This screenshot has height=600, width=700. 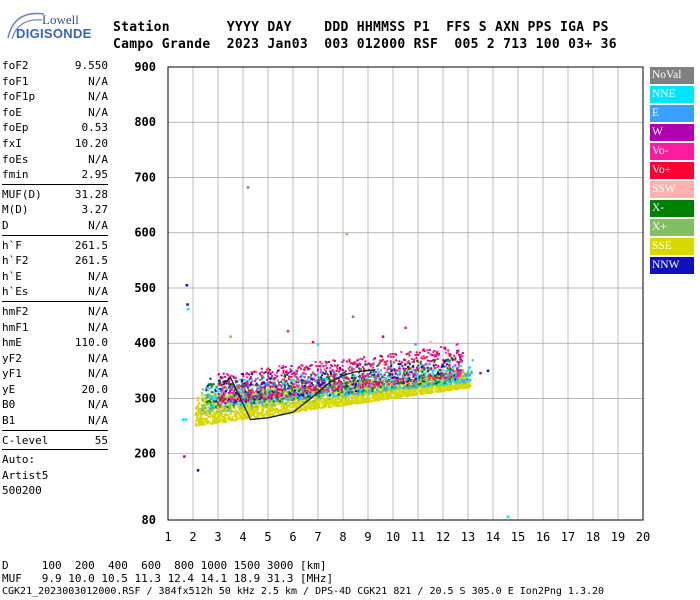 I want to click on param-key: M(D), so click(x=15, y=210).